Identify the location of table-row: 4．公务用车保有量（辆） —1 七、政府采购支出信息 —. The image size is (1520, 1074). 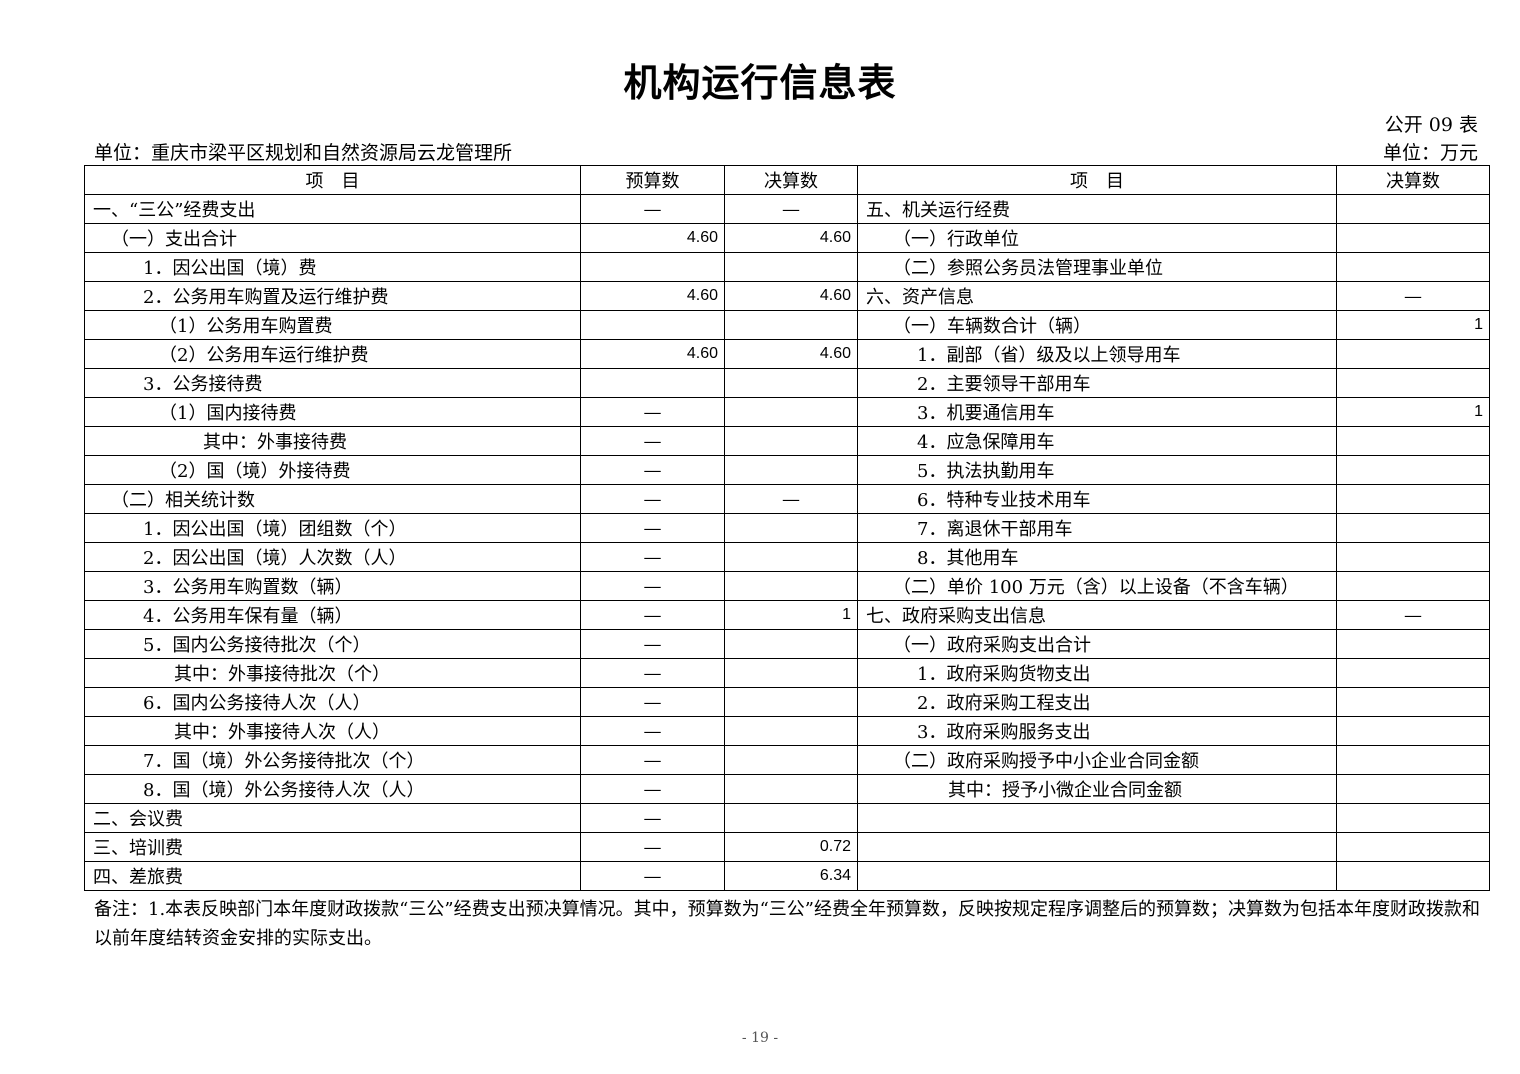
(787, 615).